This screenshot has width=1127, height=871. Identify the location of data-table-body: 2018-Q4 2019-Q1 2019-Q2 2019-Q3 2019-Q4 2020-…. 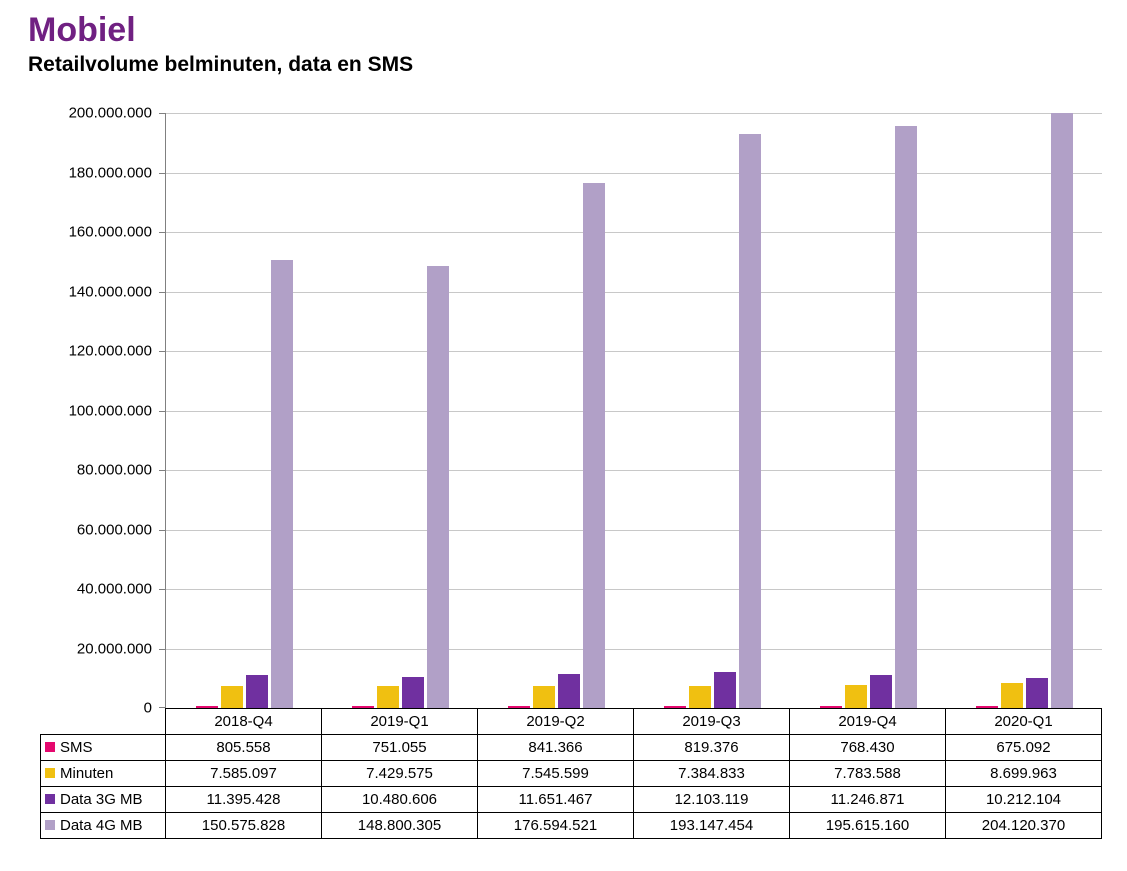
(571, 774).